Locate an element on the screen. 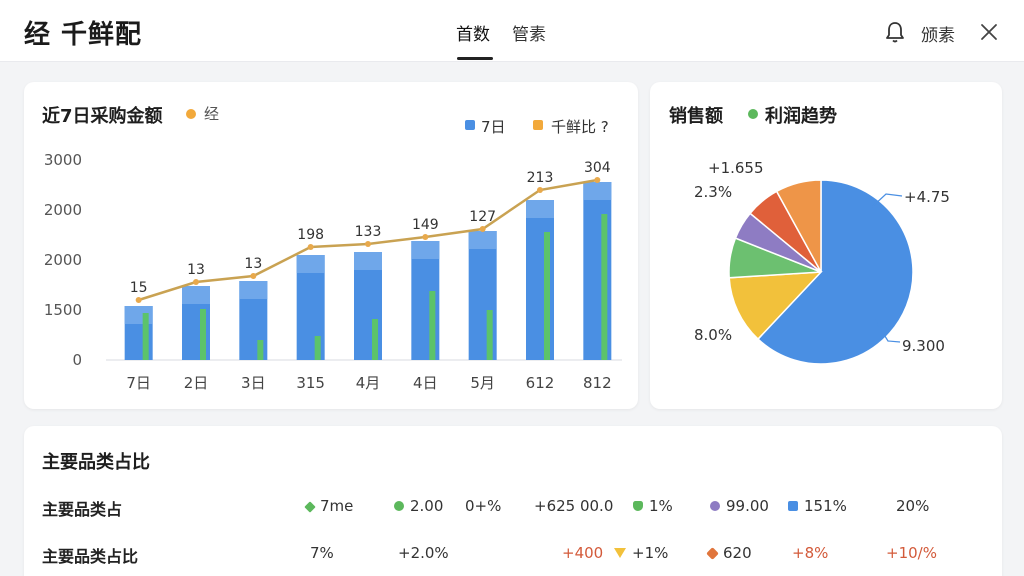 This screenshot has height=576, width=1024. cell-value: 0+% is located at coordinates (483, 506).